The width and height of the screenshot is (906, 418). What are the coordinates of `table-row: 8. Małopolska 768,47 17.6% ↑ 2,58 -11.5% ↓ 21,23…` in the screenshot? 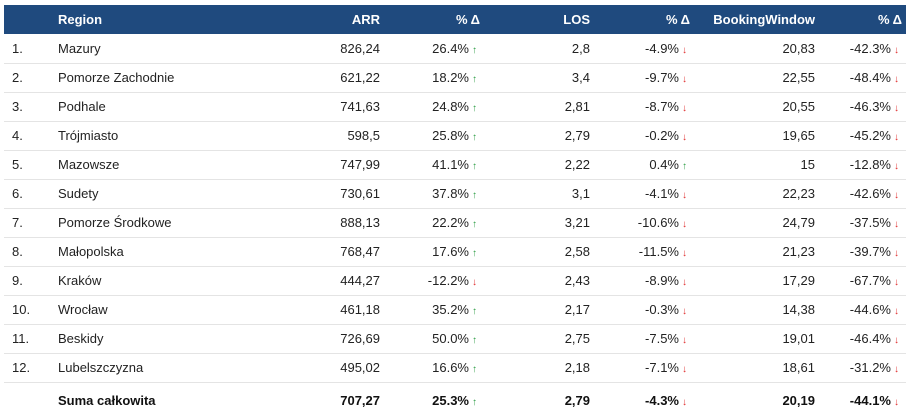 It's located at (455, 251).